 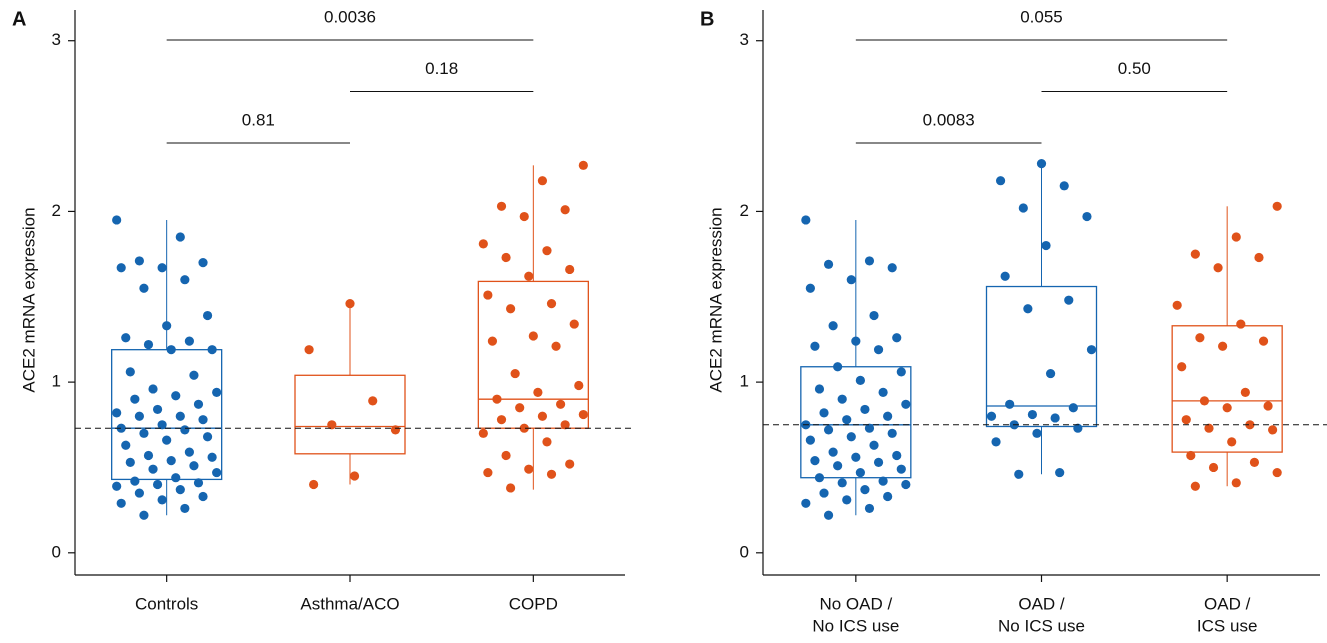 What do you see at coordinates (949, 119) in the screenshot?
I see `p-value: 0.0083` at bounding box center [949, 119].